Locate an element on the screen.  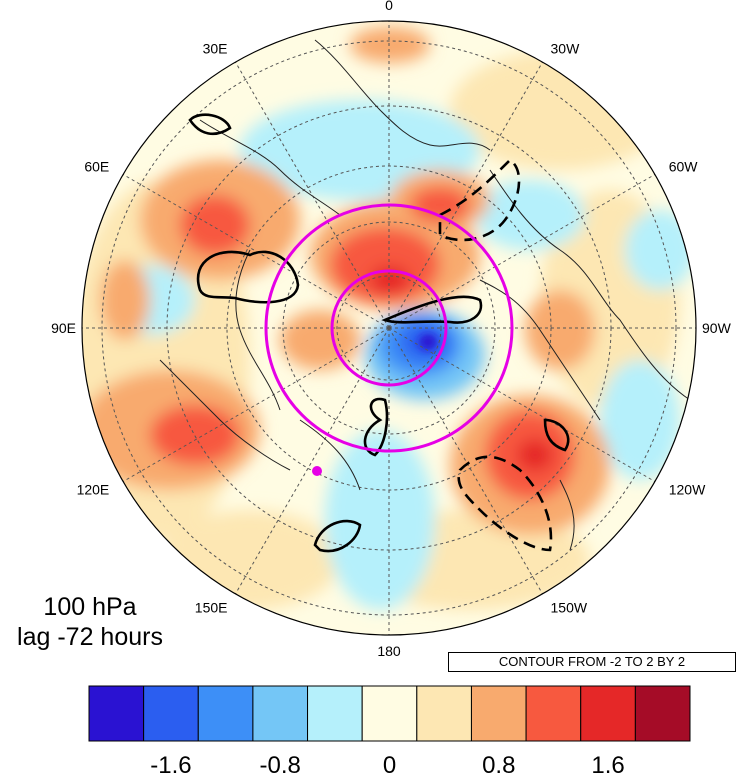
longitude-label: 180 is located at coordinates (389, 651).